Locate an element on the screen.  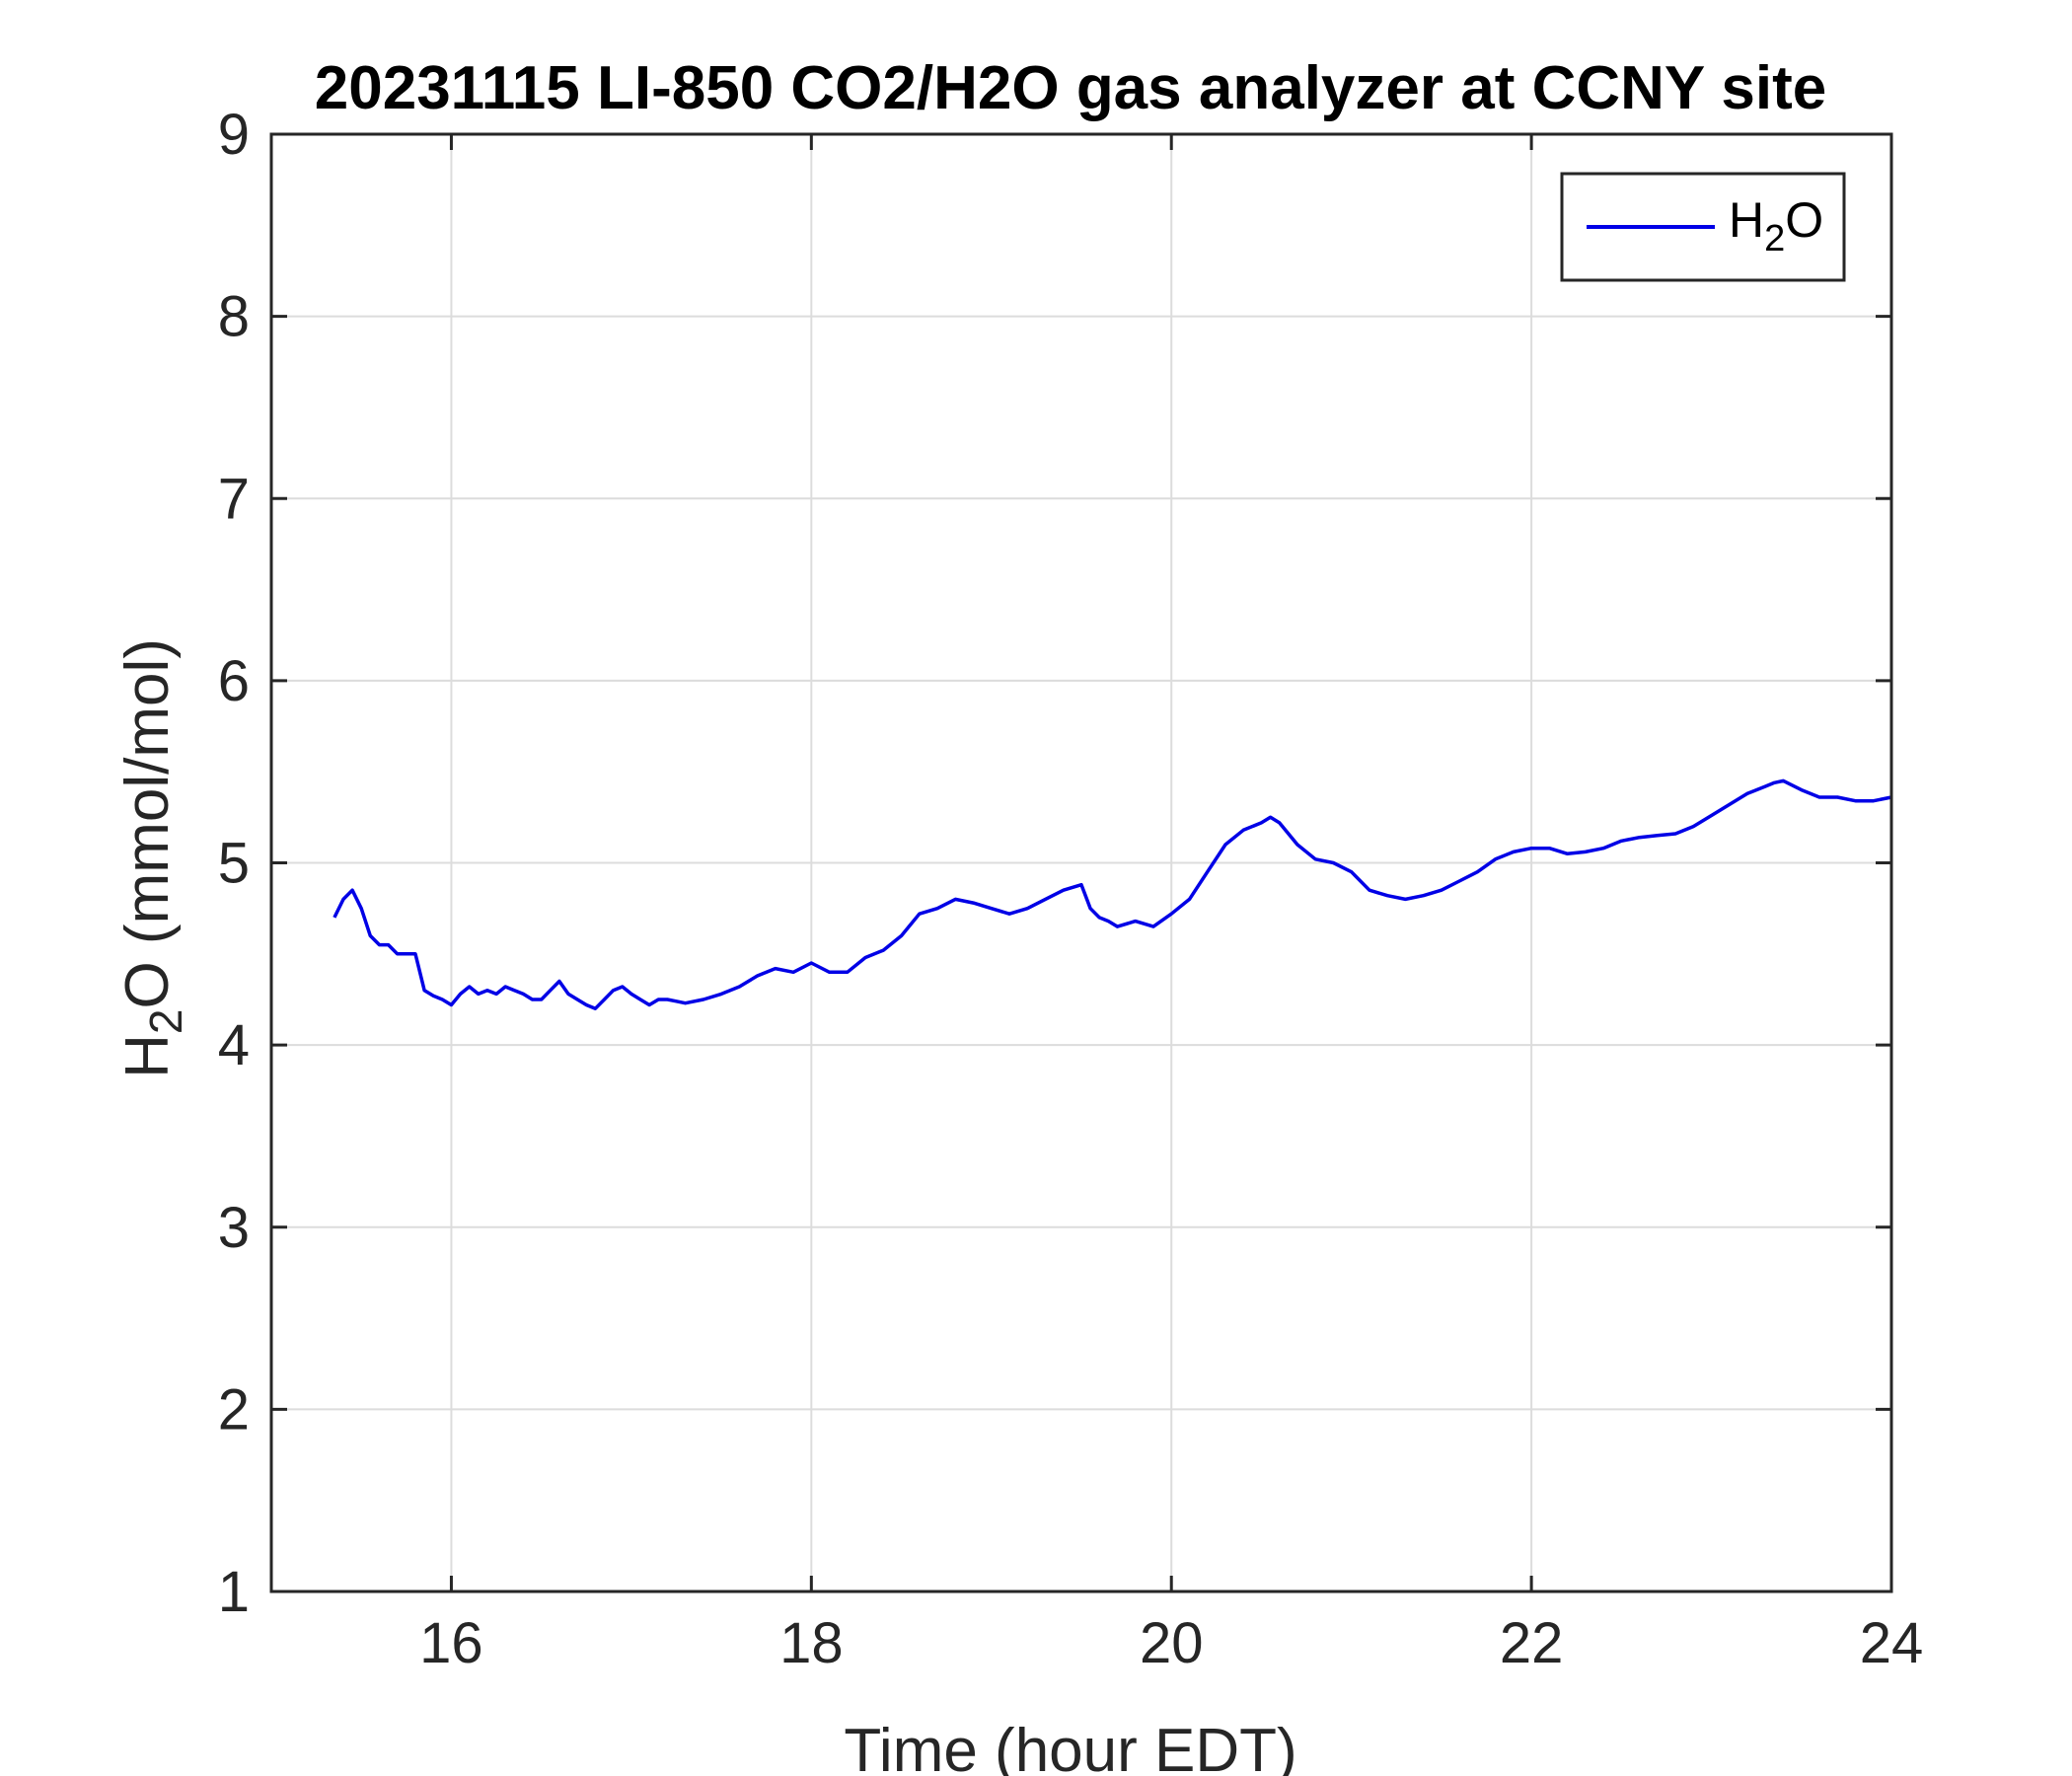
legend-label-main: H is located at coordinates (1747, 220).